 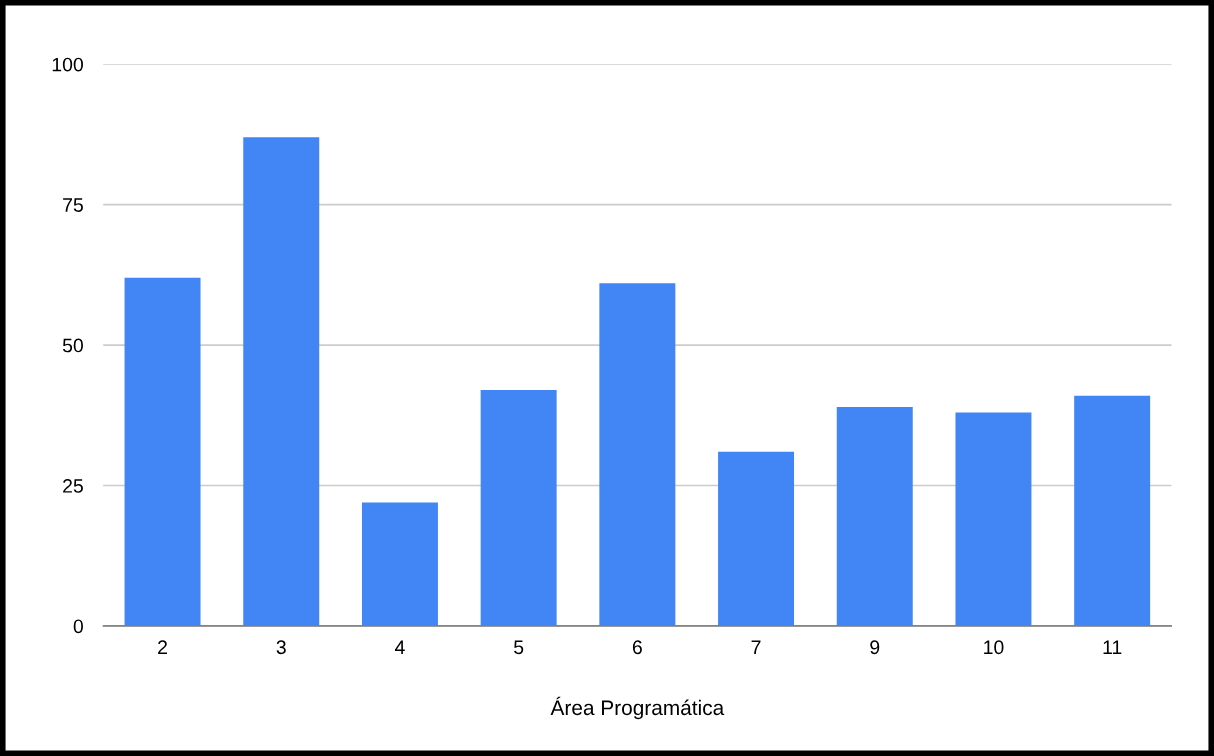 What do you see at coordinates (72, 345) in the screenshot?
I see `y-tick-label: 50` at bounding box center [72, 345].